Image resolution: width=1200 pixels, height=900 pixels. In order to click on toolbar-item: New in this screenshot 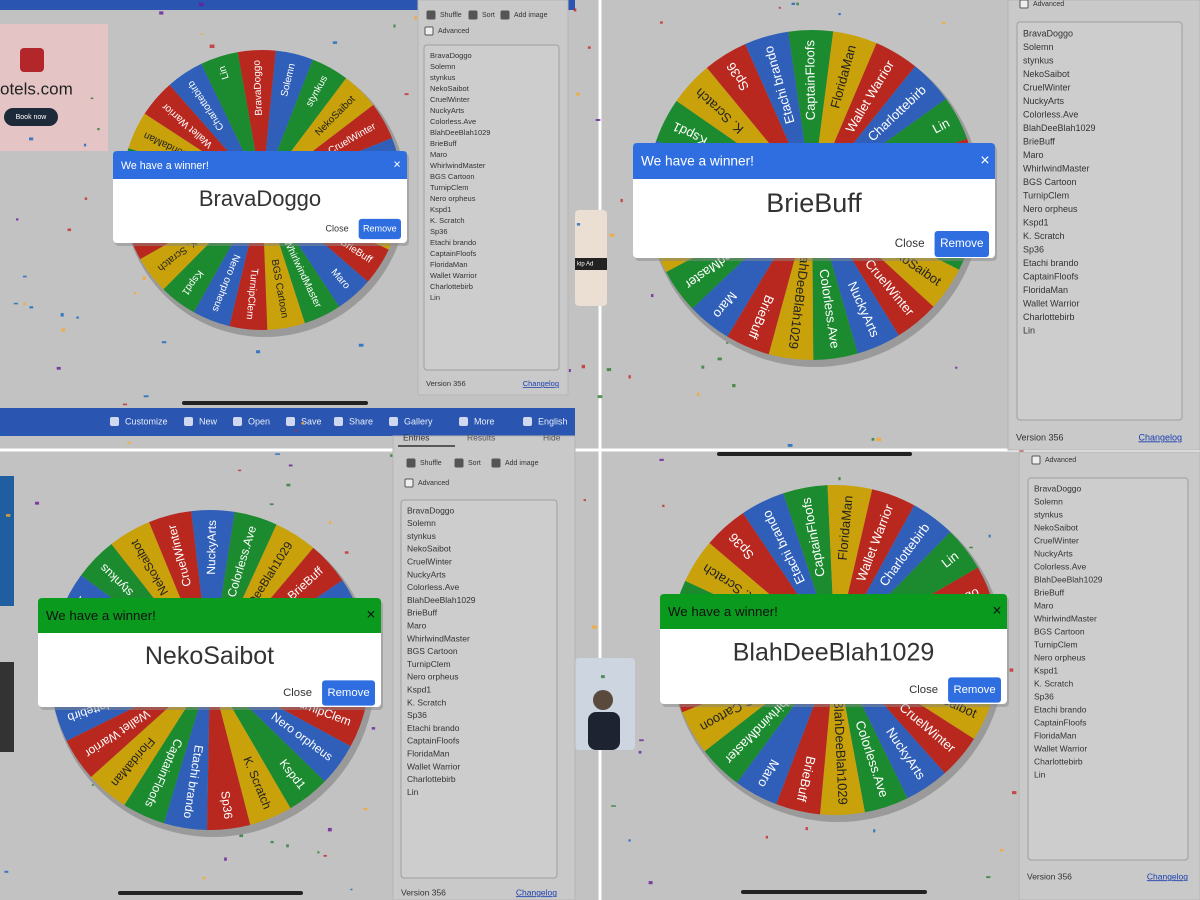, I will do `click(208, 421)`.